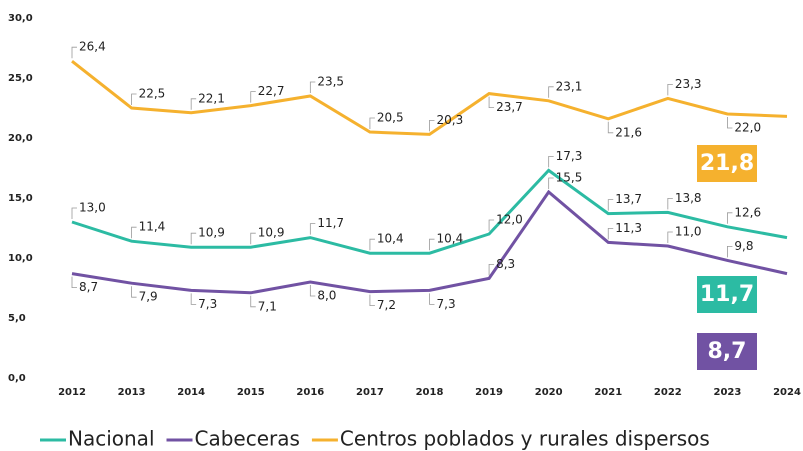 The image size is (803, 451). What do you see at coordinates (191, 392) in the screenshot?
I see `x-tick-label: 2014` at bounding box center [191, 392].